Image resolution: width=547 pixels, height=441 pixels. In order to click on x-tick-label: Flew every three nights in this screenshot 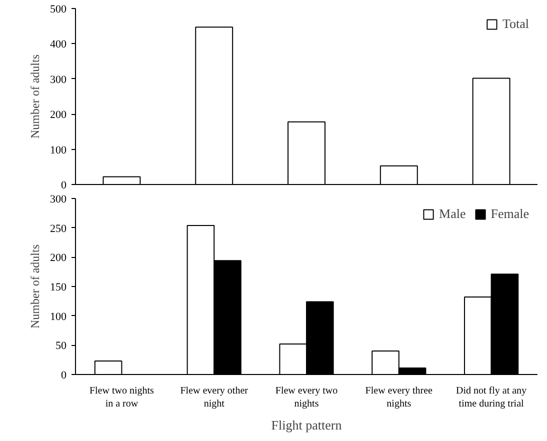, I will do `click(399, 398)`.